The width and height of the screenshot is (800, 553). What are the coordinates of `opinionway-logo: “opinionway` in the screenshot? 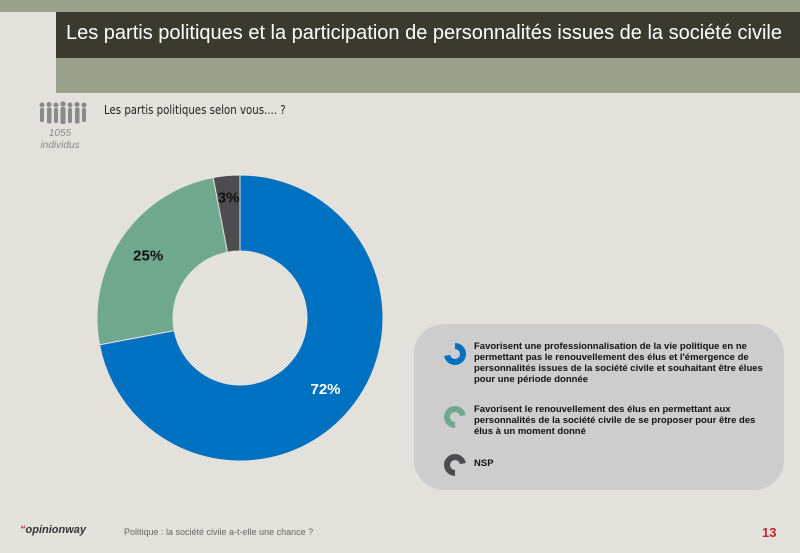 It's located at (53, 530).